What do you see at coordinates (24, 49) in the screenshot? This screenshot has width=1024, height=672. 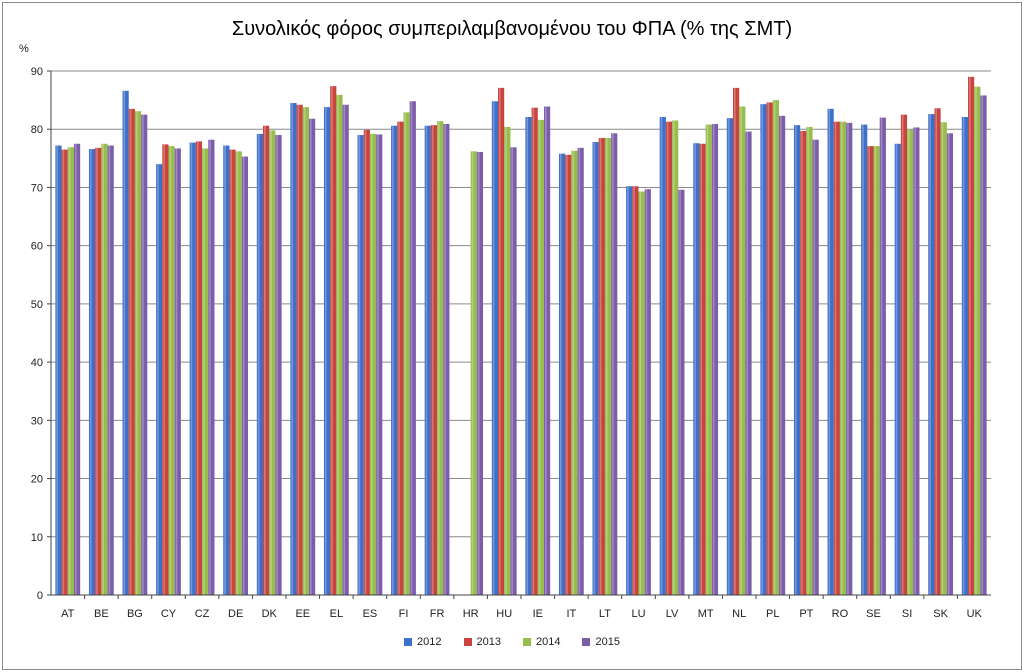 I see `y-axis-unit: %` at bounding box center [24, 49].